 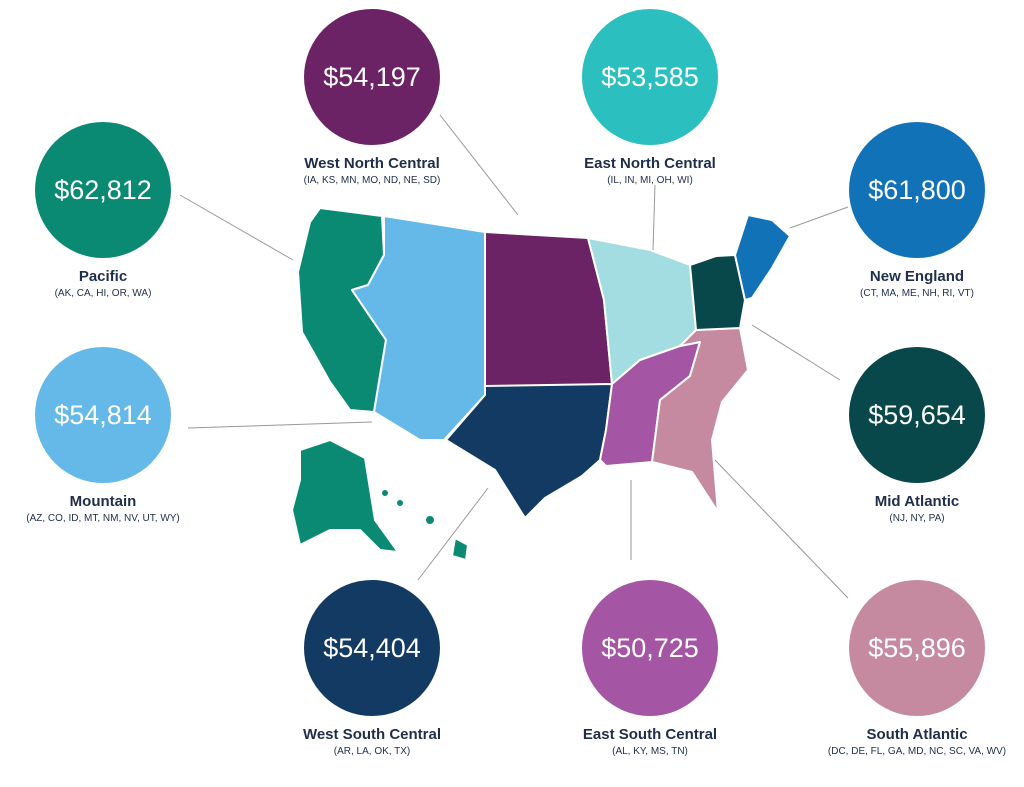 I want to click on value-circle: $61,800, so click(x=917, y=190).